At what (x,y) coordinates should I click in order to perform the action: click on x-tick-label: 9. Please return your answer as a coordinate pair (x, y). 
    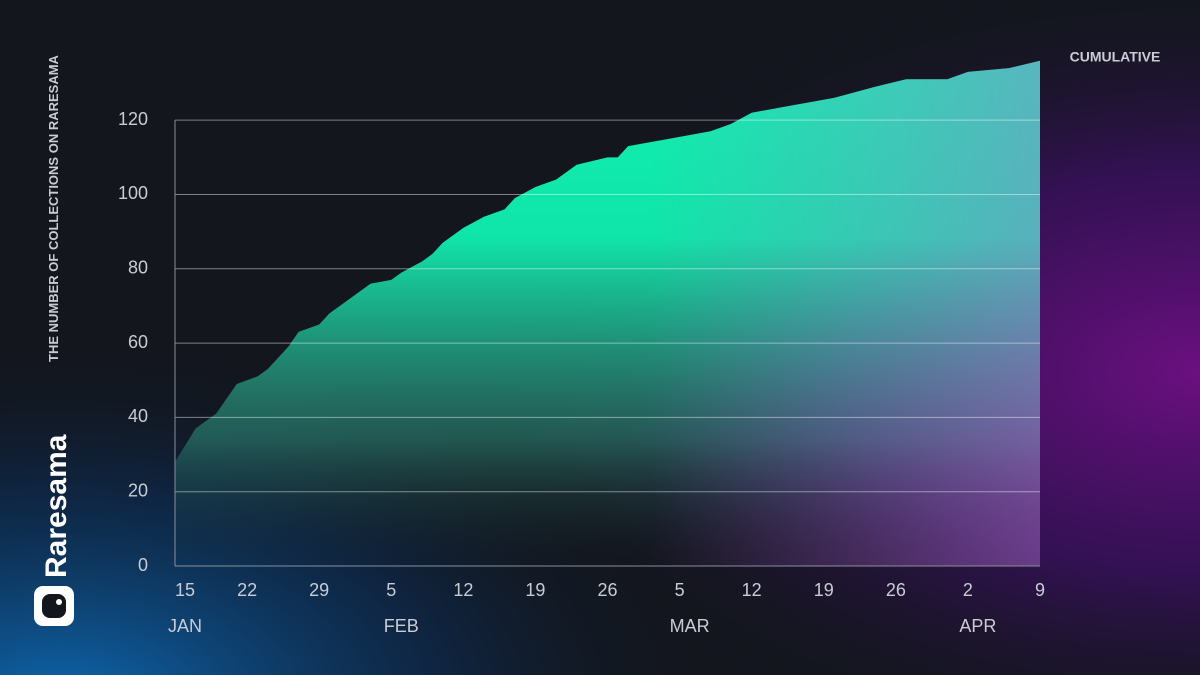
    Looking at the image, I should click on (1040, 590).